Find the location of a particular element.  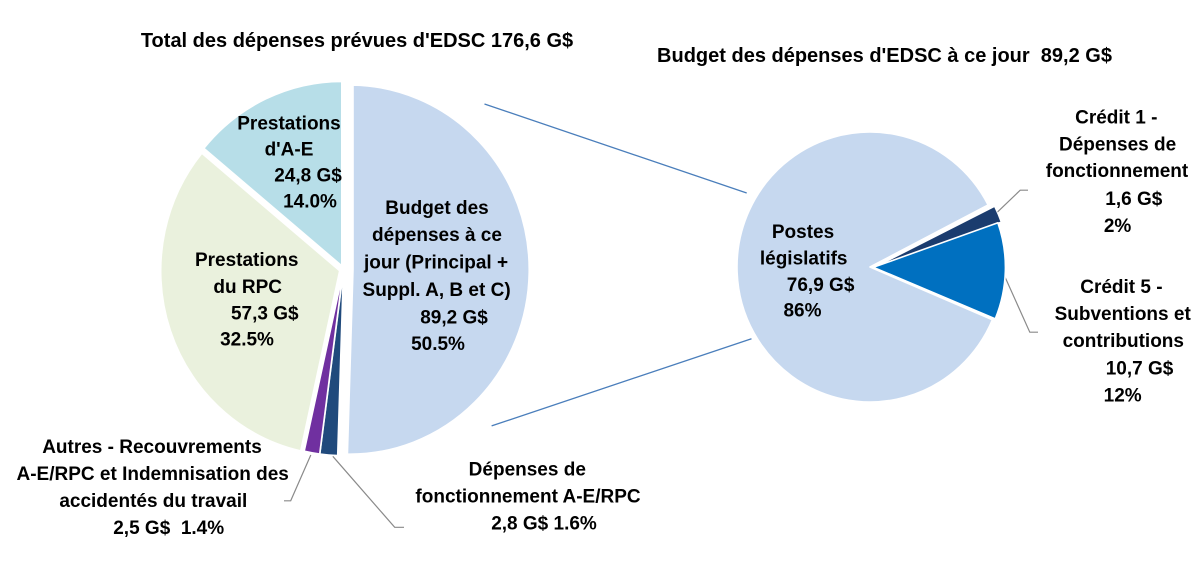

svg-text: 2,5 G$ 1.4% is located at coordinates (168, 528).